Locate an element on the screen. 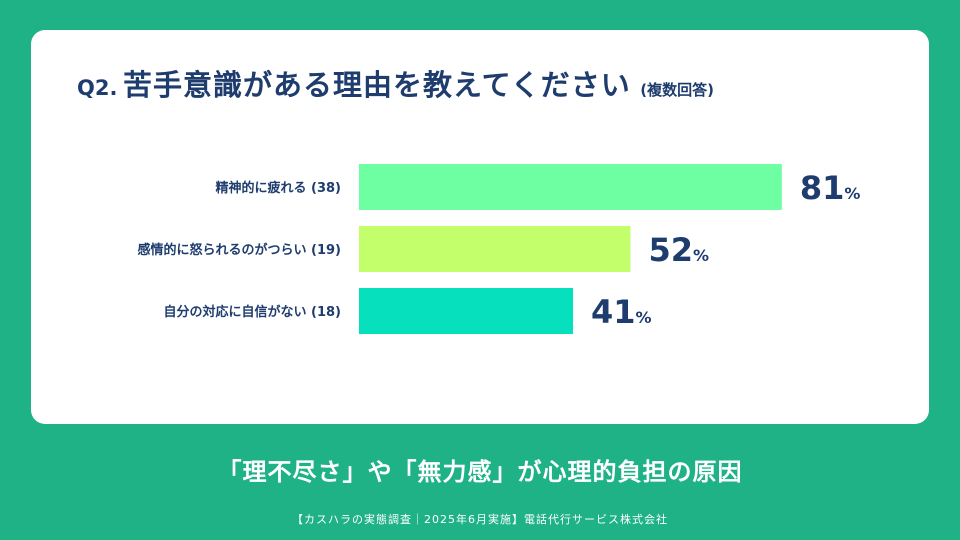 This screenshot has height=540, width=960. answer-note: (複数回答) is located at coordinates (677, 90).